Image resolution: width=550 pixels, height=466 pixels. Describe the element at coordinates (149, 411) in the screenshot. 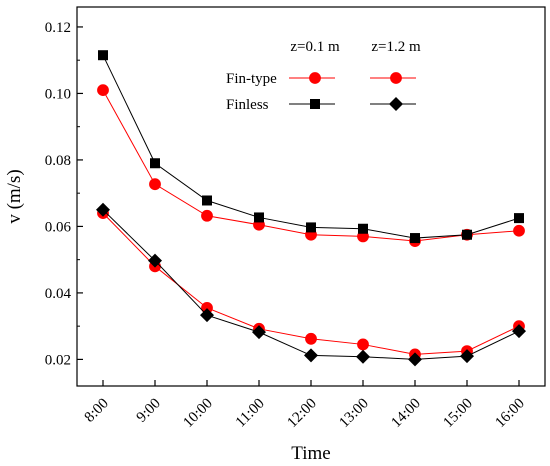

I see `x-tick-label: 9:00` at that location.